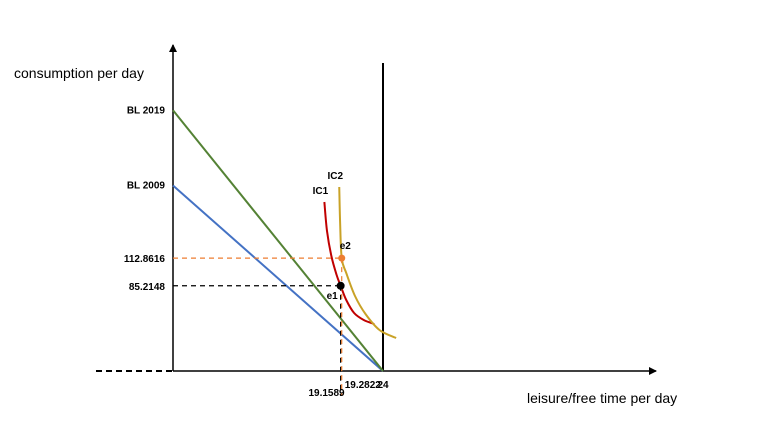 The image size is (762, 423). What do you see at coordinates (341, 272) in the screenshot?
I see `point-layer` at bounding box center [341, 272].